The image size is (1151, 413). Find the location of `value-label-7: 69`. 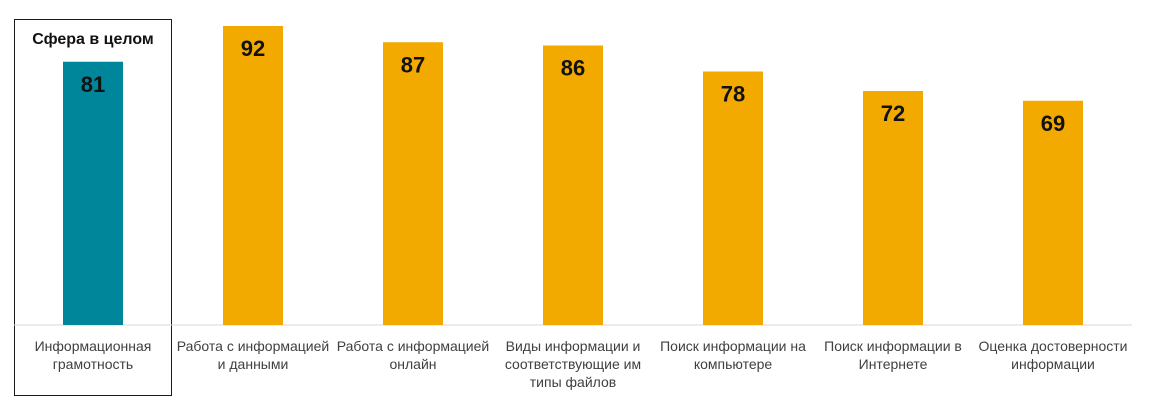

value-label-7: 69 is located at coordinates (1053, 123).